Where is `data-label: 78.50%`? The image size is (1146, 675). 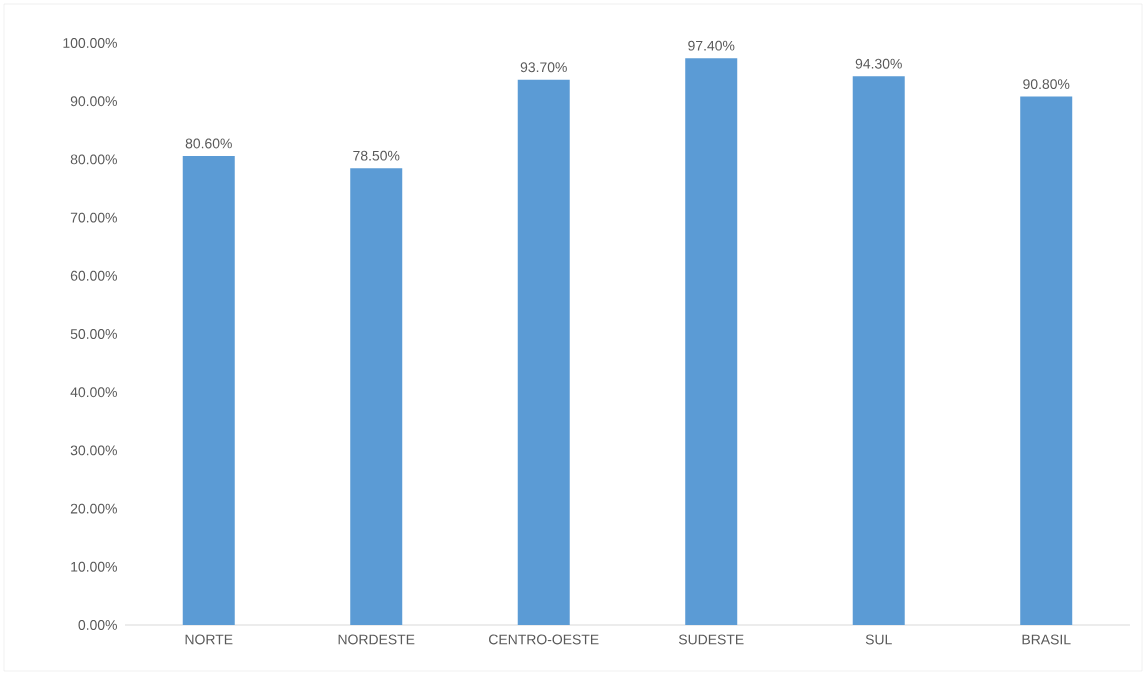 data-label: 78.50% is located at coordinates (376, 155).